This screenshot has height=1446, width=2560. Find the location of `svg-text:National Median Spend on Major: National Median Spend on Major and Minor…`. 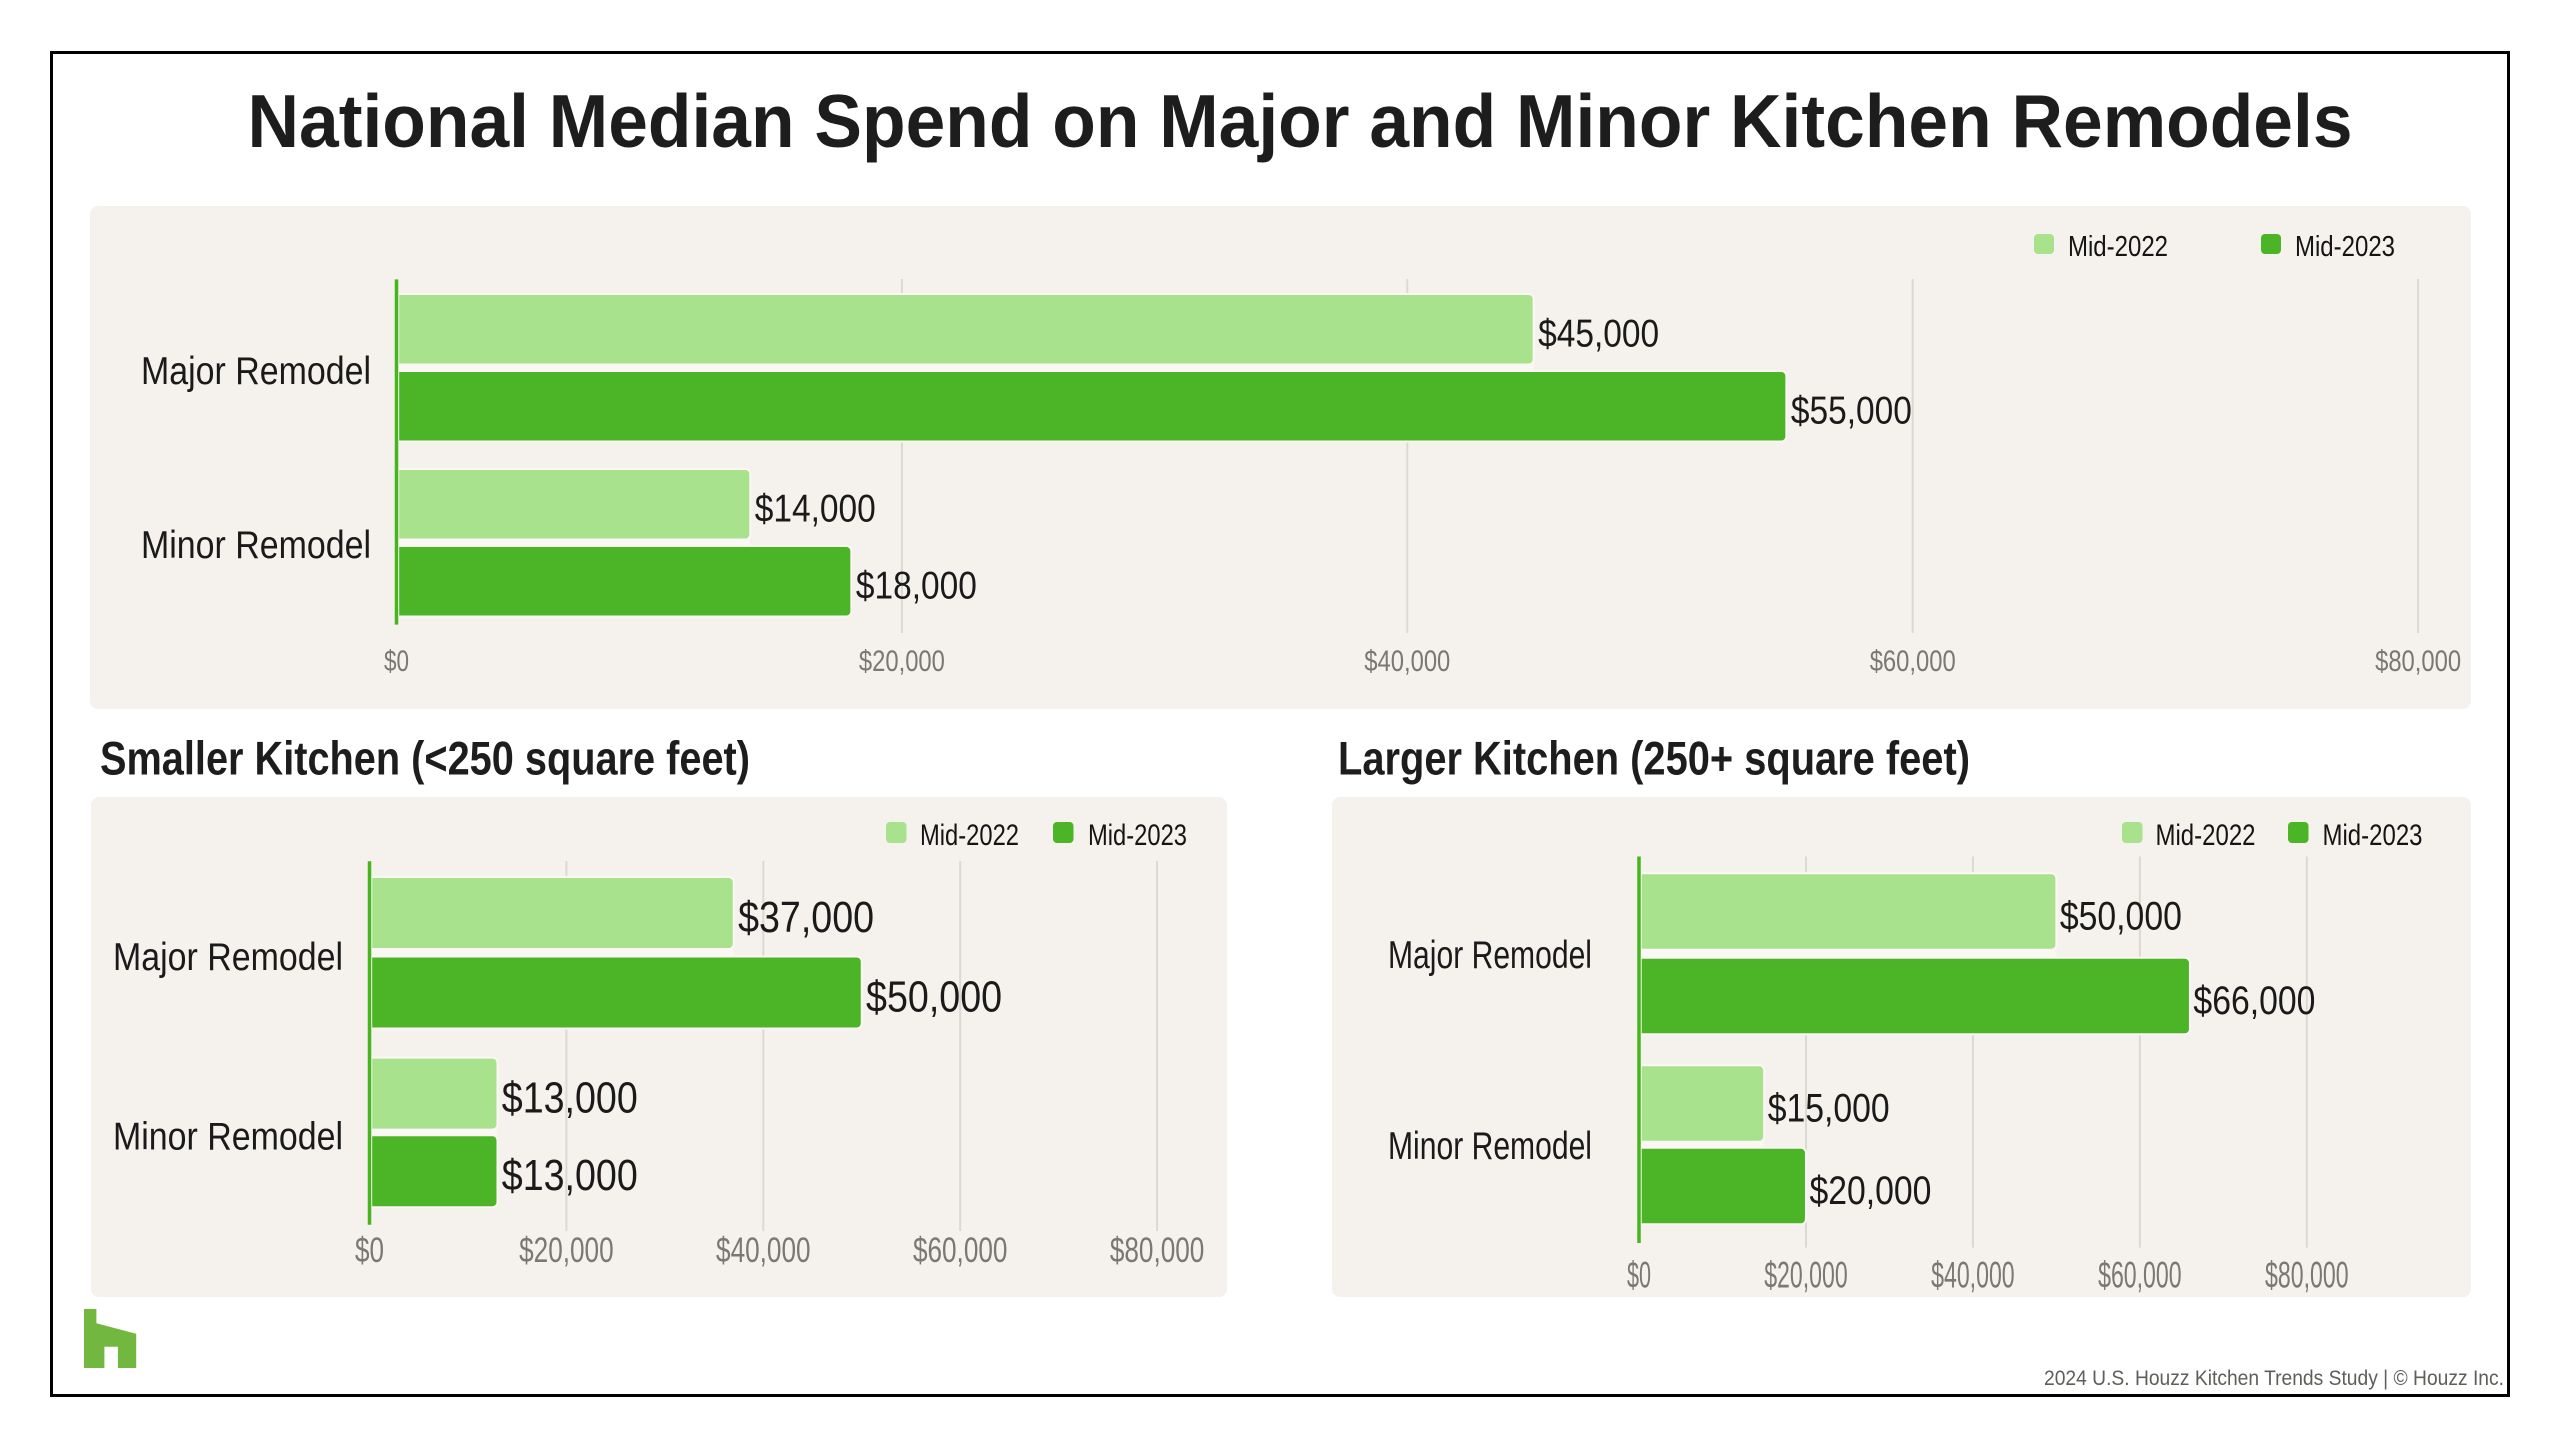

svg-text:National Median Spend on Major: National Median Spend on Major and Minor… is located at coordinates (1300, 121).